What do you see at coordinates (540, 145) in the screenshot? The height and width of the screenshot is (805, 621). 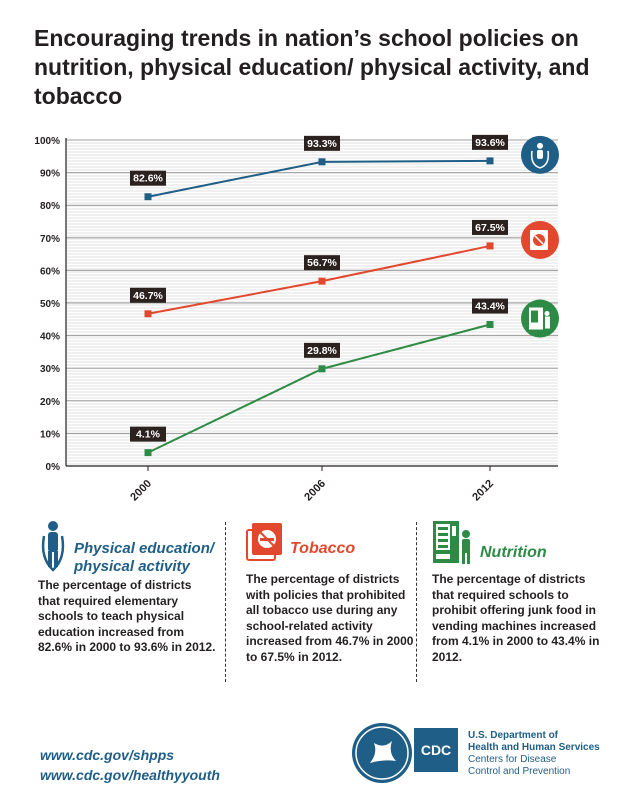 I see `icon-head` at bounding box center [540, 145].